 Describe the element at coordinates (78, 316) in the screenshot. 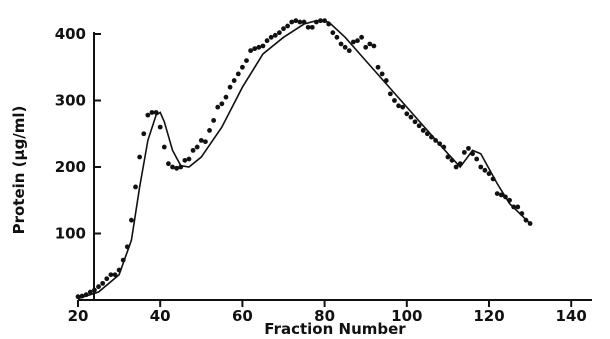

I see `x-tick-label: 20` at that location.